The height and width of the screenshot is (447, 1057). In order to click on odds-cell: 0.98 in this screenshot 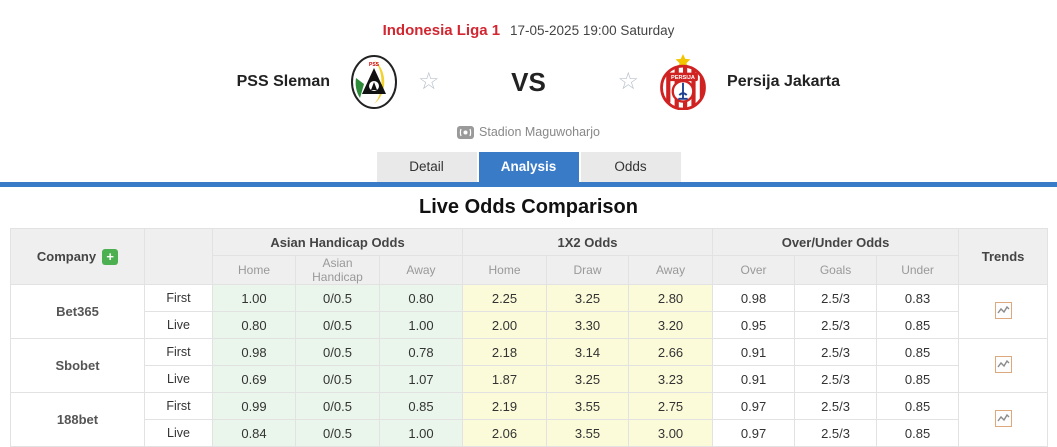, I will do `click(254, 352)`.